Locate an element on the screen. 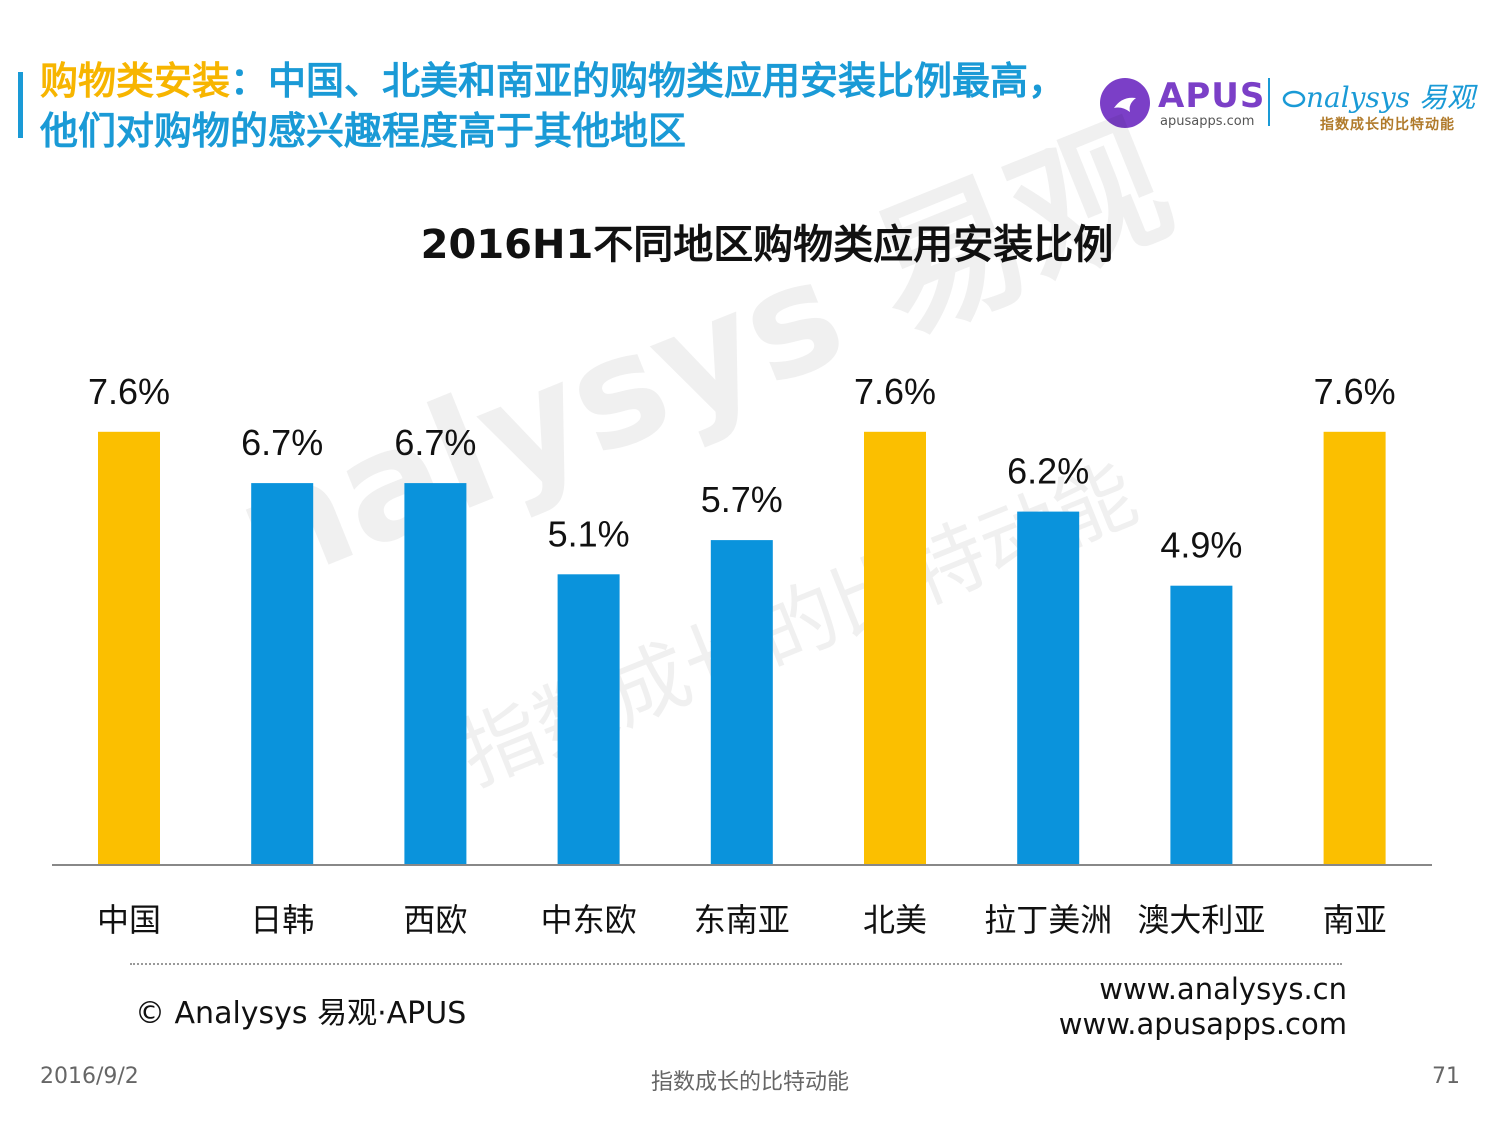  bar-中国 is located at coordinates (129, 648).